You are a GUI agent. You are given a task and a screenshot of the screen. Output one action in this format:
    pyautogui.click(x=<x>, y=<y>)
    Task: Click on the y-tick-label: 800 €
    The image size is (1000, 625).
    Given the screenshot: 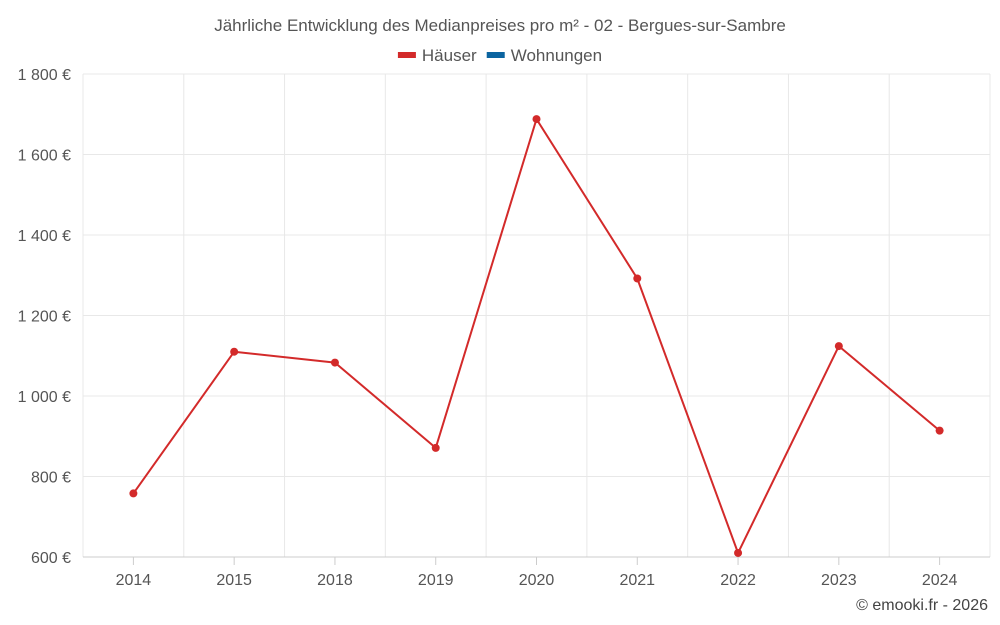 What is the action you would take?
    pyautogui.click(x=51, y=478)
    